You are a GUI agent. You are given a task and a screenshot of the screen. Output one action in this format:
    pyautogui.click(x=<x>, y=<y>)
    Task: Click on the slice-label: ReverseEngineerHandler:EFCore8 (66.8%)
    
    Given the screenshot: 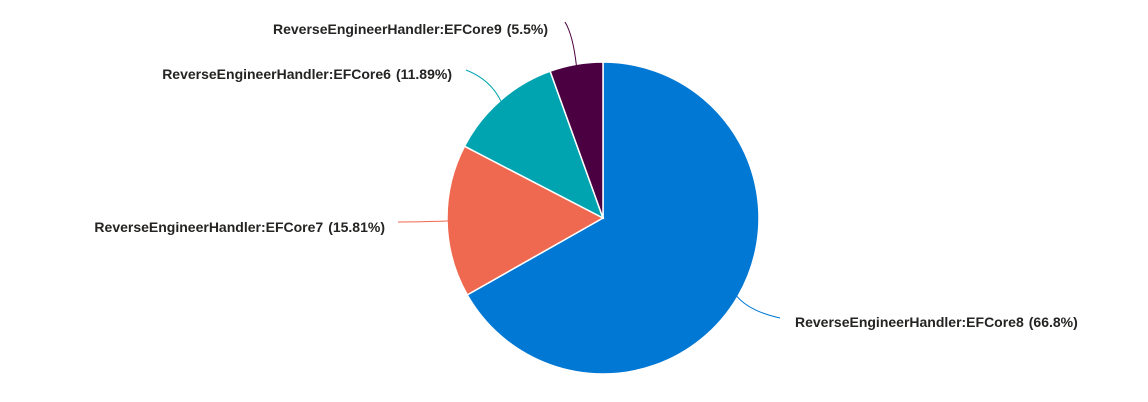 What is the action you would take?
    pyautogui.click(x=936, y=322)
    